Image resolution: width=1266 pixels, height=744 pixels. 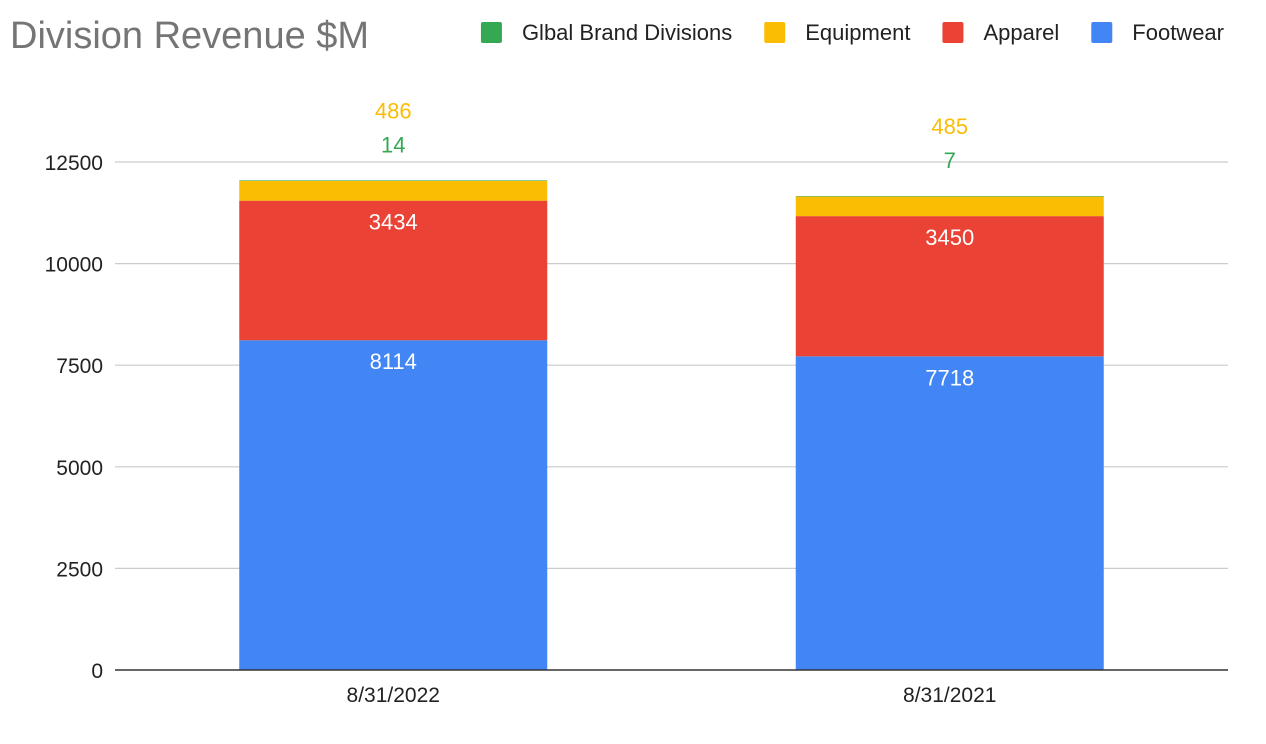 I want to click on y-tick-label: 10000, so click(x=74, y=265).